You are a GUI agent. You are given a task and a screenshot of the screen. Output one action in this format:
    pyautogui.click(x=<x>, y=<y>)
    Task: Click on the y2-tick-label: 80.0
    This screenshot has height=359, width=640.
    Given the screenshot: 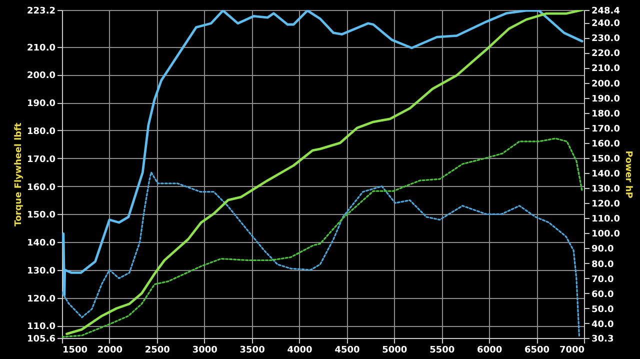 What is the action you would take?
    pyautogui.click(x=603, y=265)
    